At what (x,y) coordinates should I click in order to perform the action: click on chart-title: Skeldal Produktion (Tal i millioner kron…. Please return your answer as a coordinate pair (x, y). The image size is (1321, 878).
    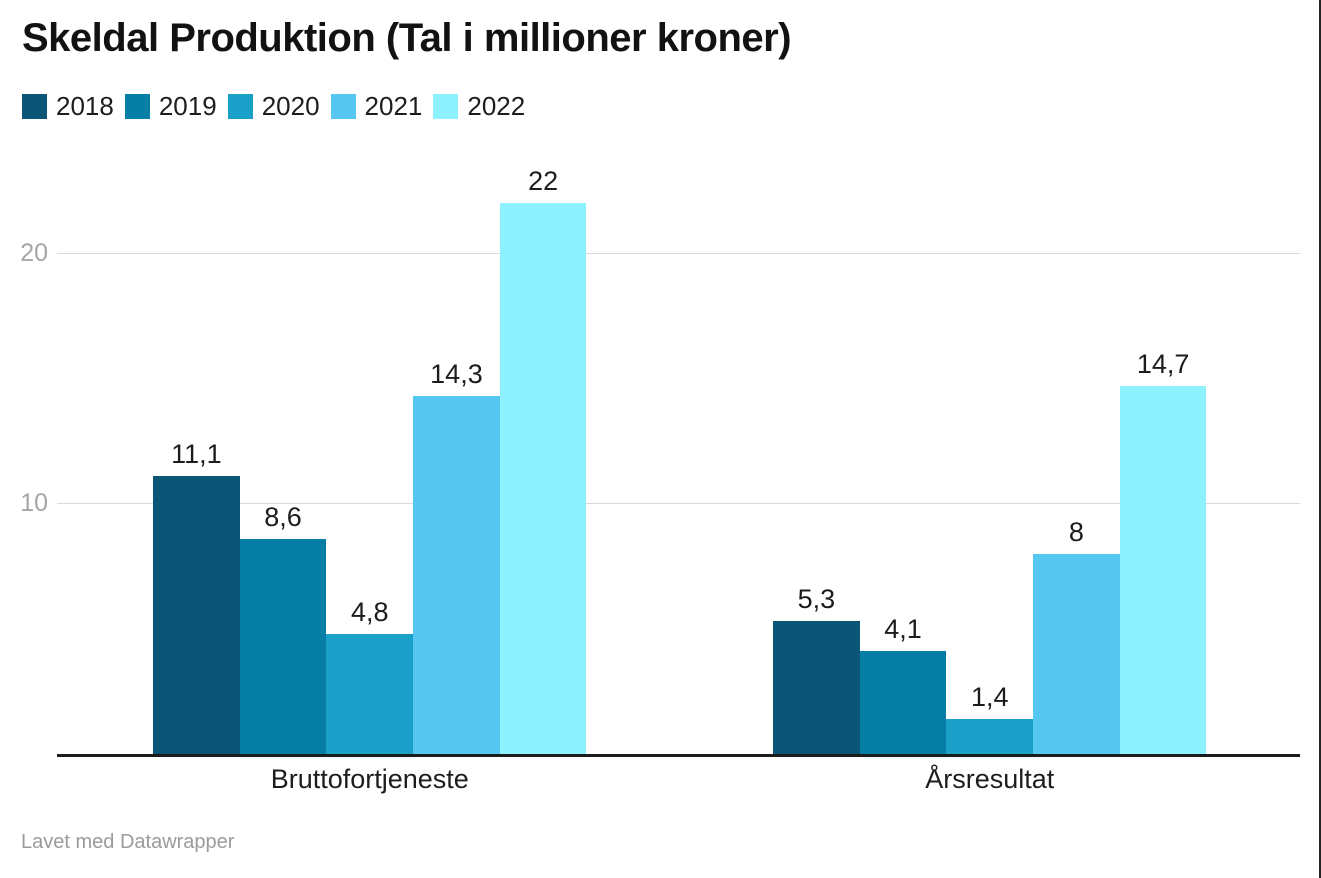
    Looking at the image, I should click on (407, 38).